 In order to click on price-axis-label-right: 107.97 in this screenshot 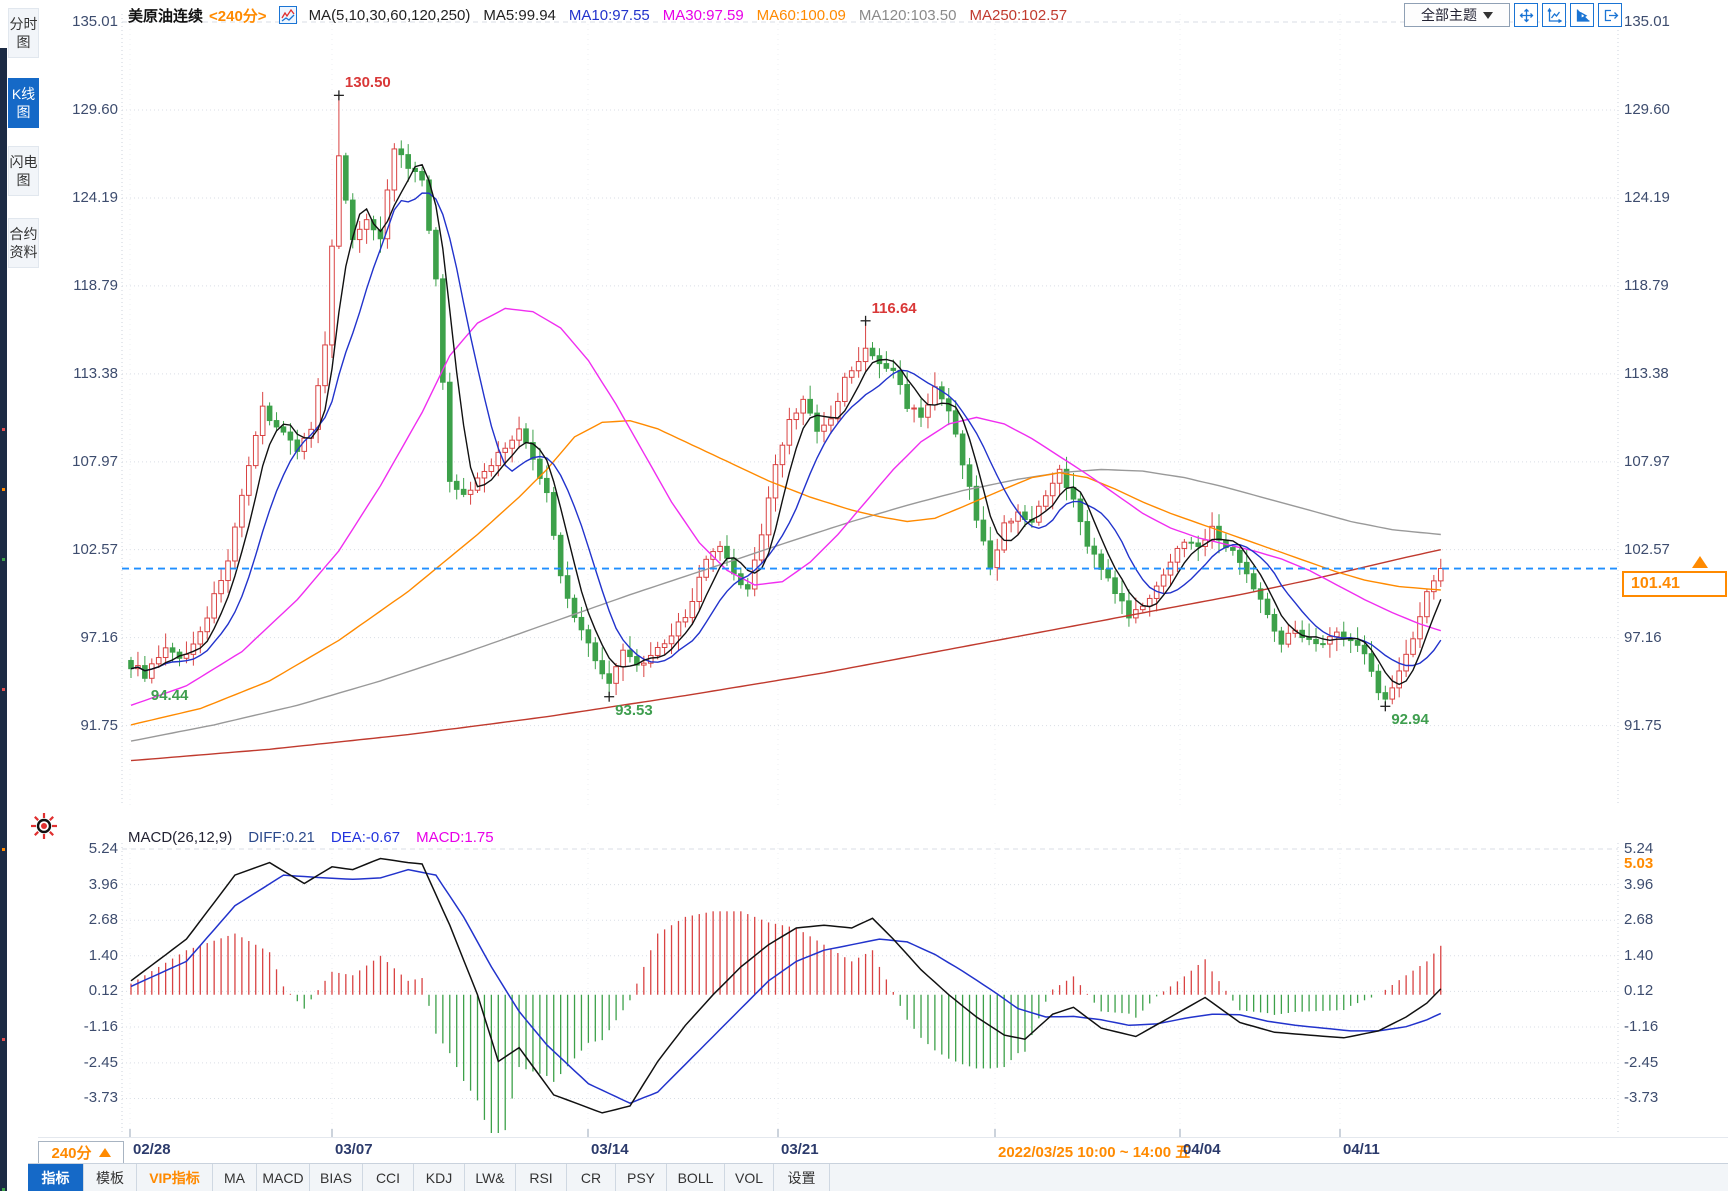, I will do `click(1647, 461)`.